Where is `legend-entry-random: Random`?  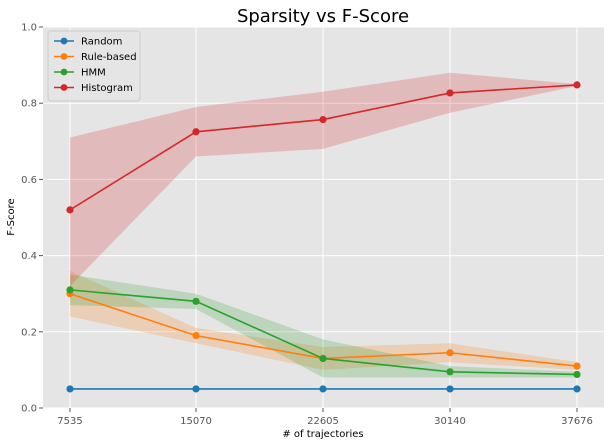
legend-entry-random: Random is located at coordinates (88, 42).